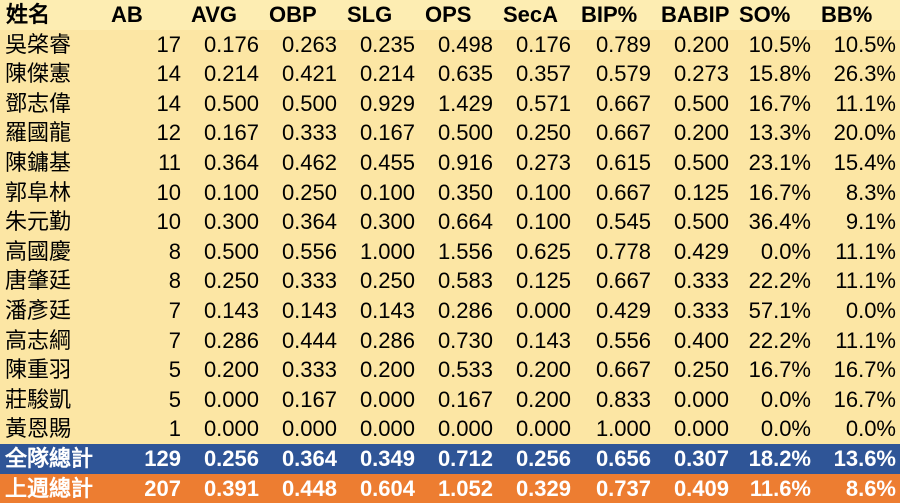 The height and width of the screenshot is (503, 900). Describe the element at coordinates (380, 15) in the screenshot. I see `cell: SLG` at that location.